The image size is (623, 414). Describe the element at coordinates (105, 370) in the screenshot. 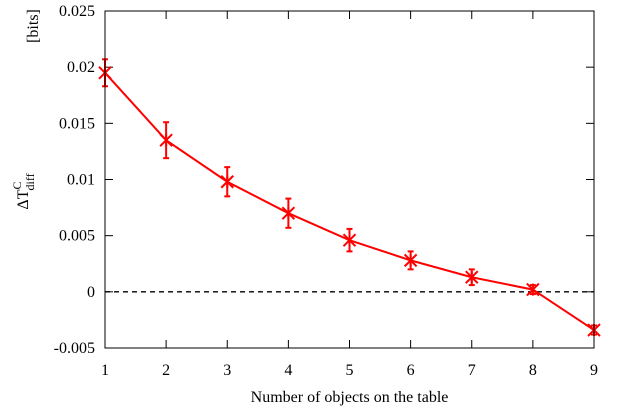

I see `x-tick-label: 1` at that location.